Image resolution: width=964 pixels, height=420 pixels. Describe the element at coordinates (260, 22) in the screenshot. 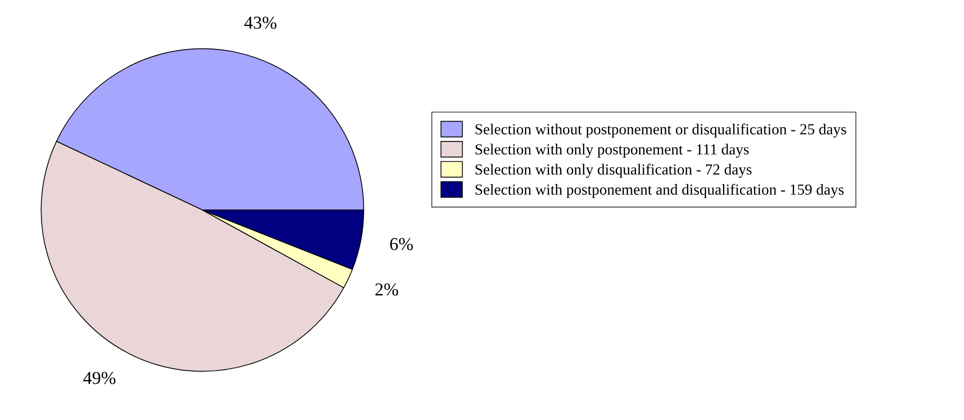

I see `data-label: 43%` at that location.